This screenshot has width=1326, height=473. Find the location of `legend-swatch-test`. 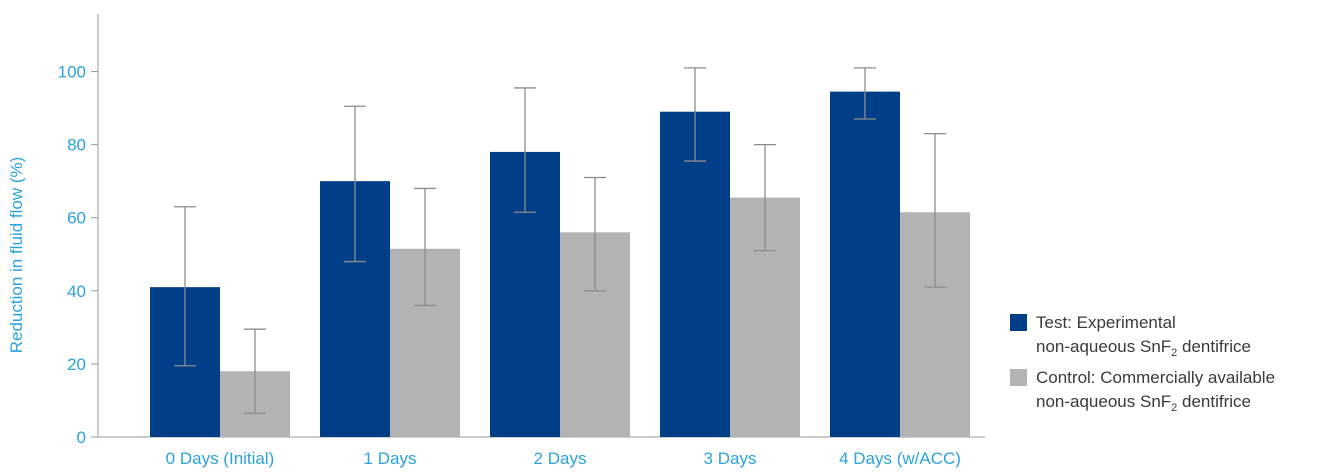

legend-swatch-test is located at coordinates (1018, 322).